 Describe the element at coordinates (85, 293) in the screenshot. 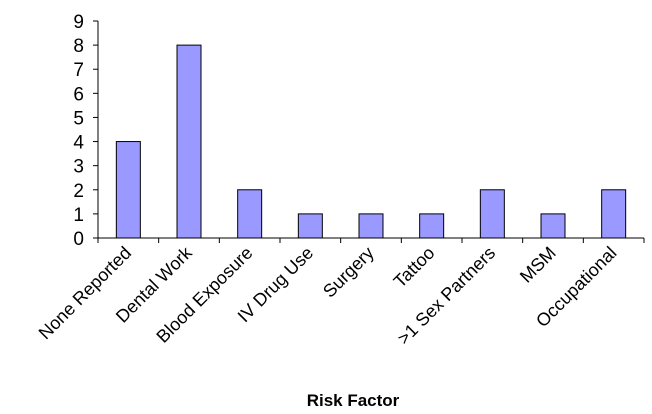

I see `category-label: None Reported` at that location.